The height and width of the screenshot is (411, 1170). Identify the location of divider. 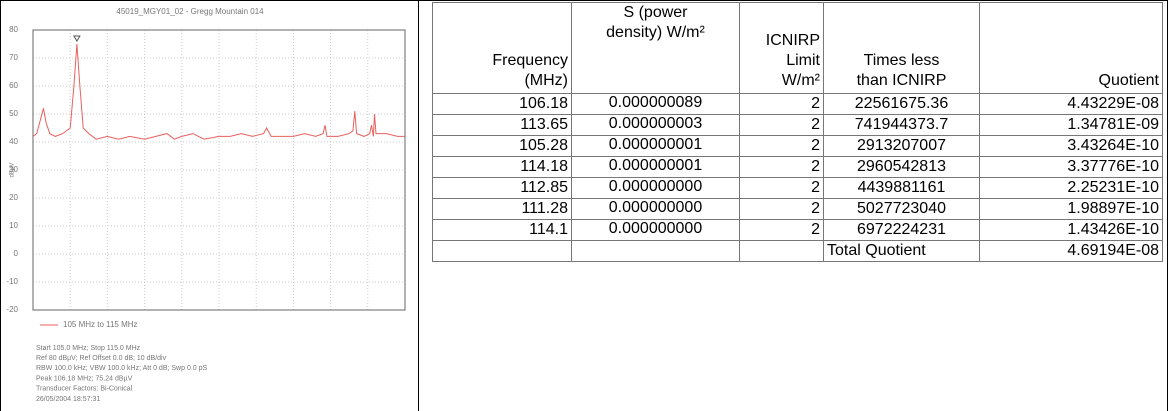
(418, 205).